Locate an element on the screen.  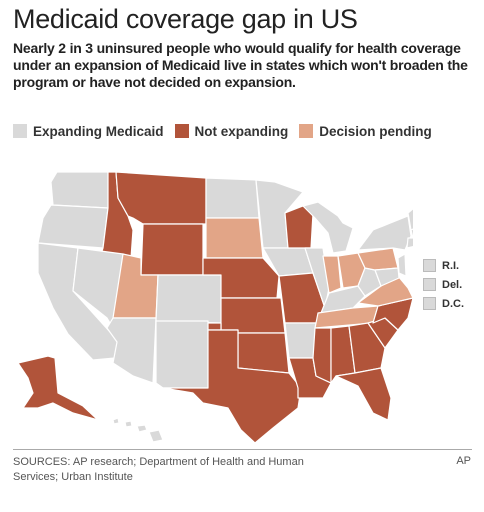
map-title: Medicaid coverage gap in US is located at coordinates (185, 19).